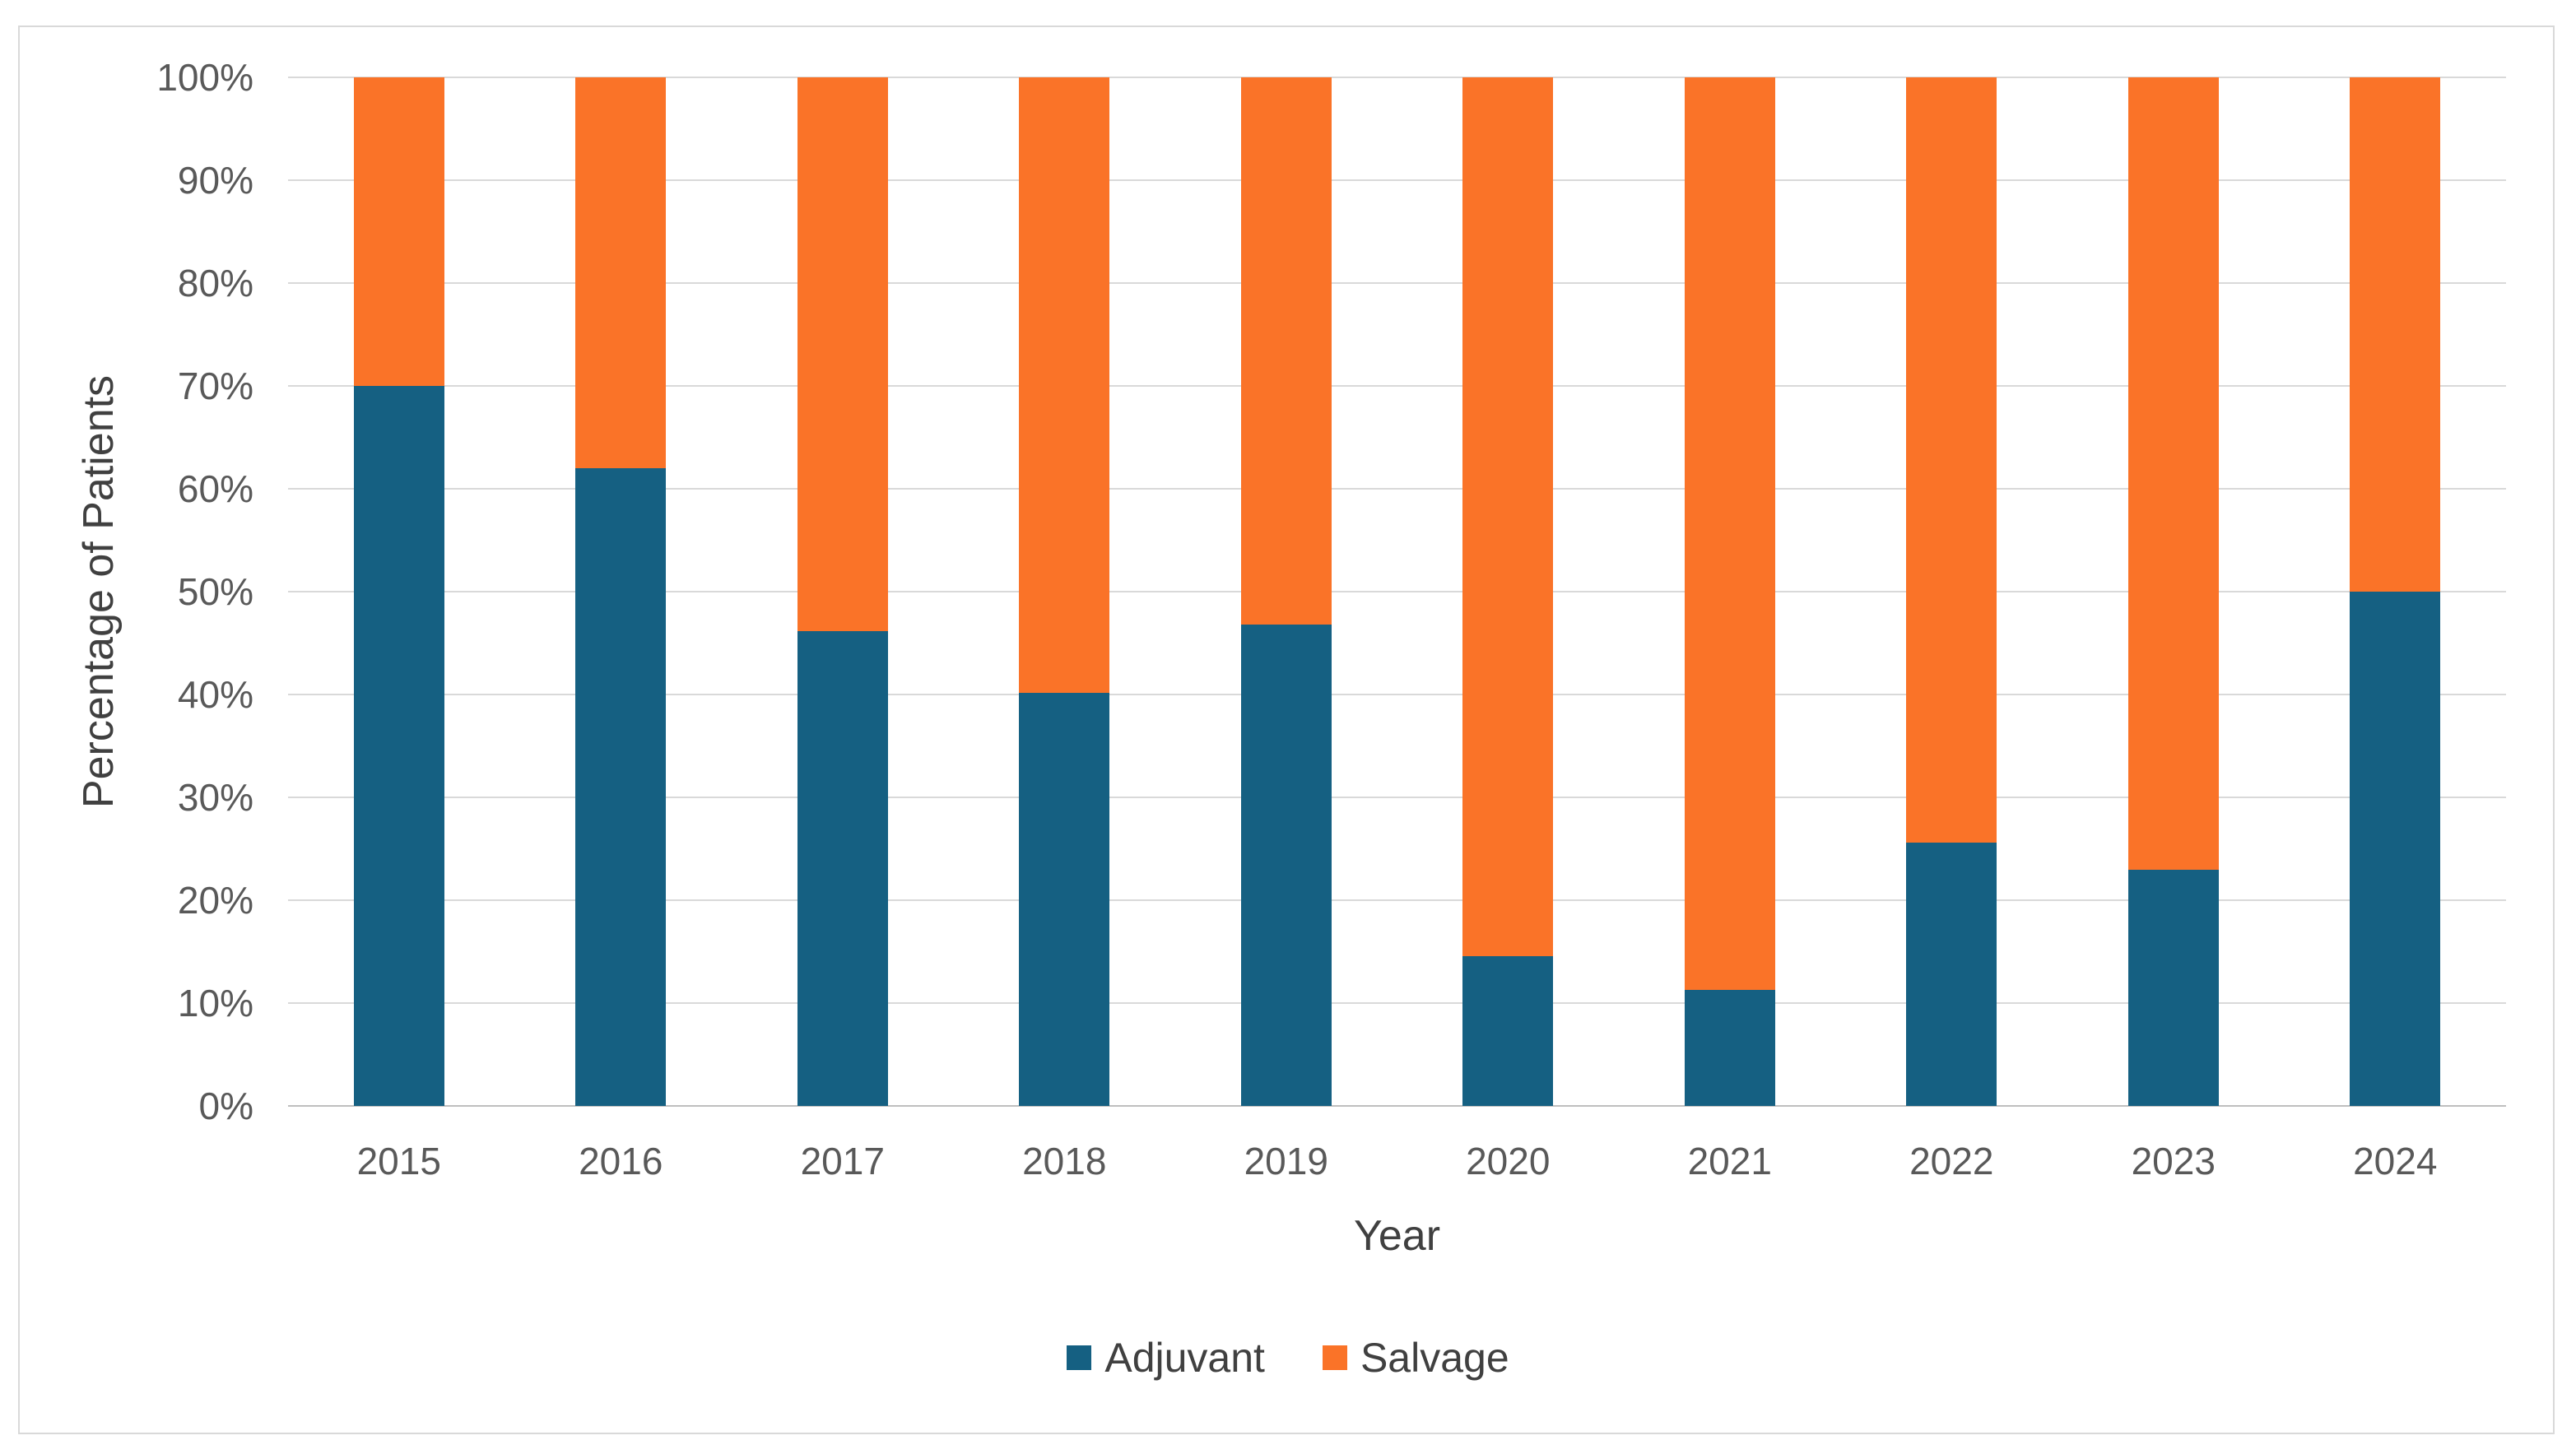 This screenshot has height=1454, width=2576. What do you see at coordinates (1334, 1357) in the screenshot?
I see `legend-swatch-salvage` at bounding box center [1334, 1357].